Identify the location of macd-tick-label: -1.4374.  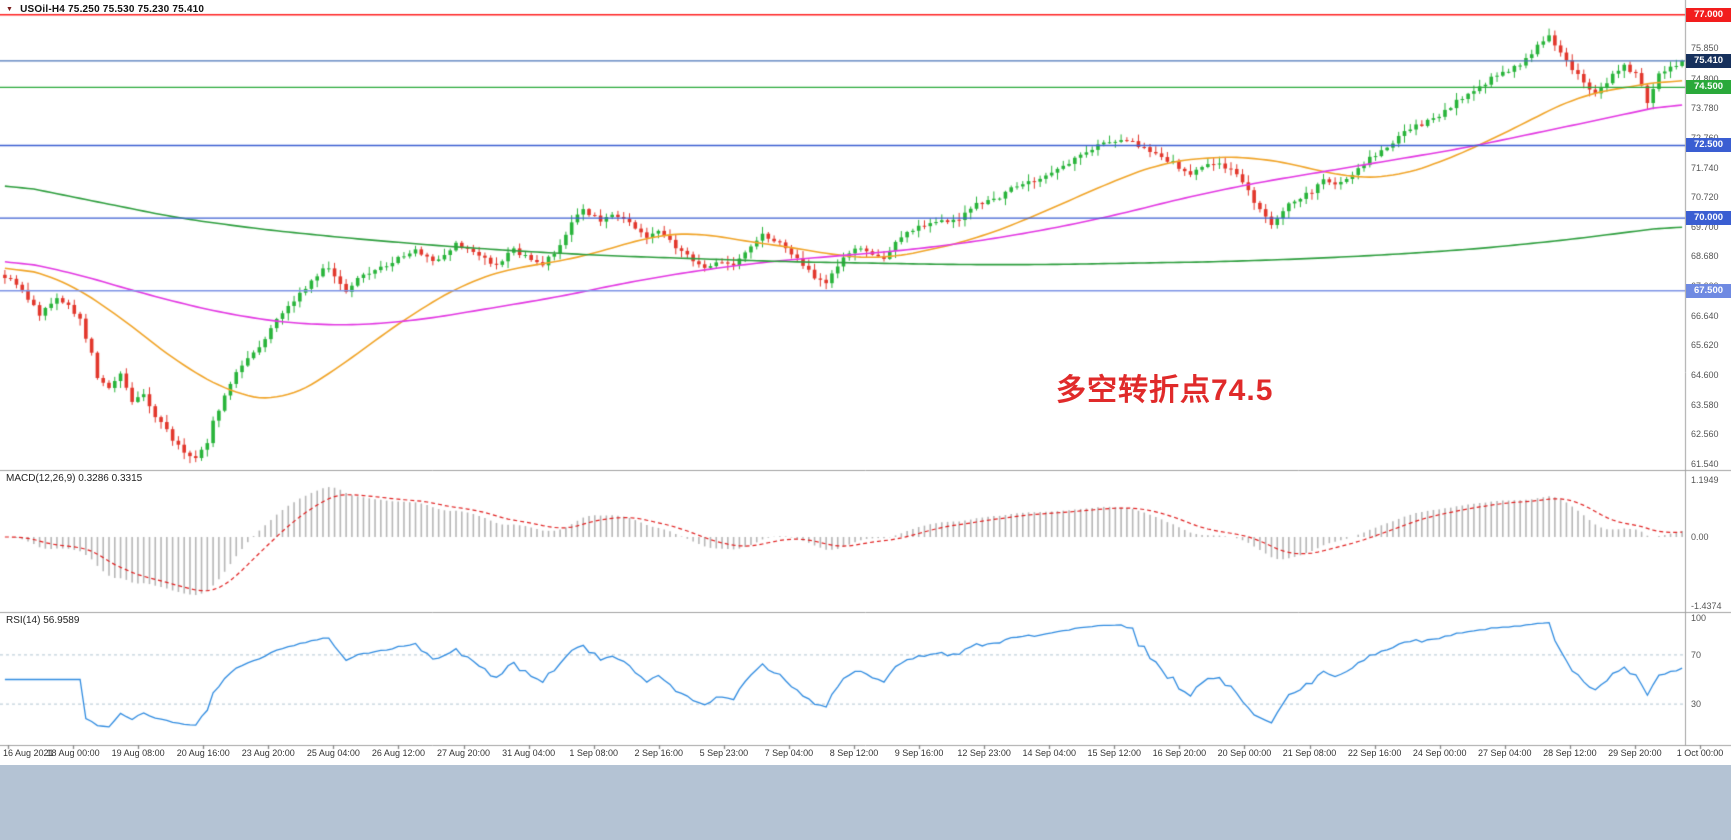
(1706, 605).